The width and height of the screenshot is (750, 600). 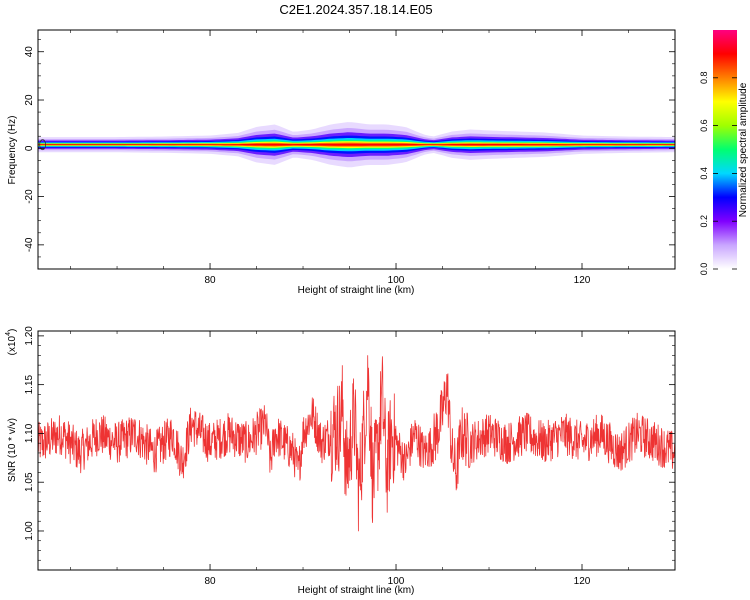 What do you see at coordinates (704, 221) in the screenshot?
I see `colorbar-tick-label: 0.2` at bounding box center [704, 221].